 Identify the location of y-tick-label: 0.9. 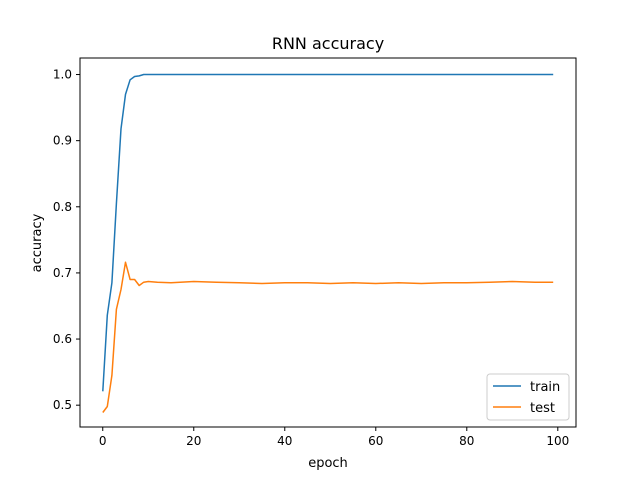
(62, 141).